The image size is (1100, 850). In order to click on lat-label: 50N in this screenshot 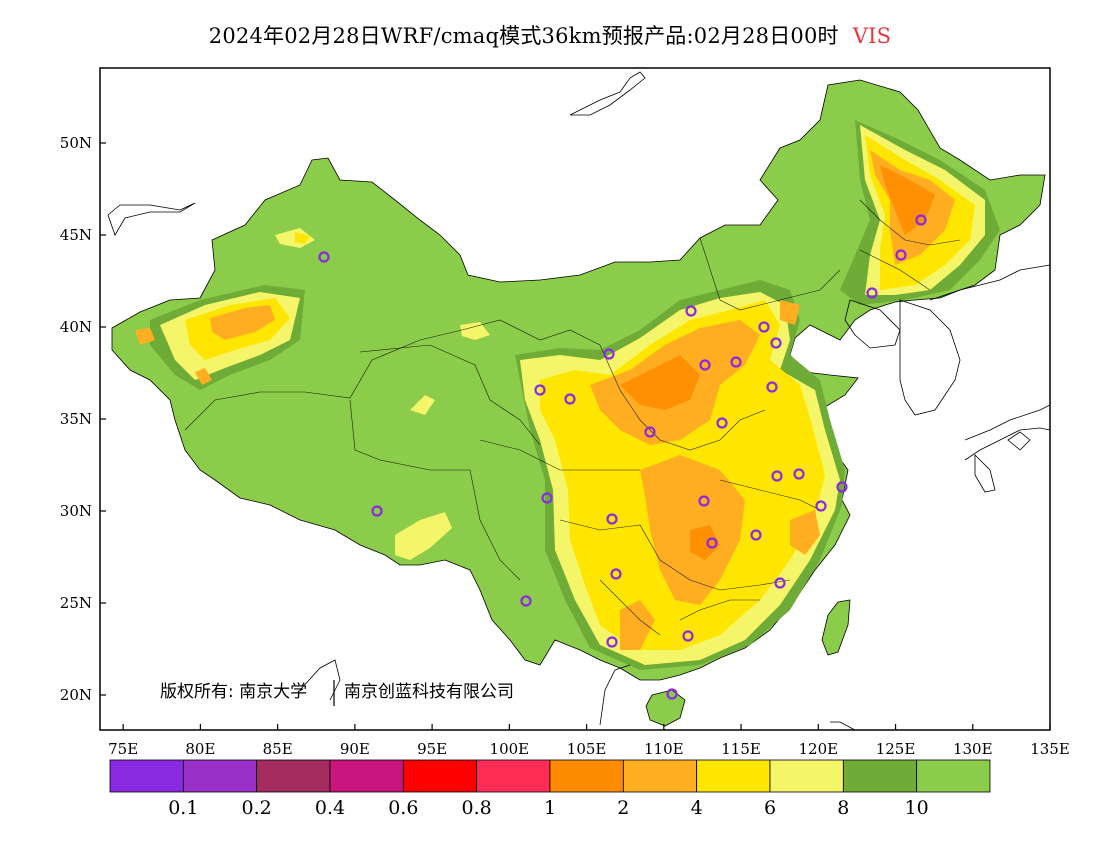, I will do `click(76, 143)`.